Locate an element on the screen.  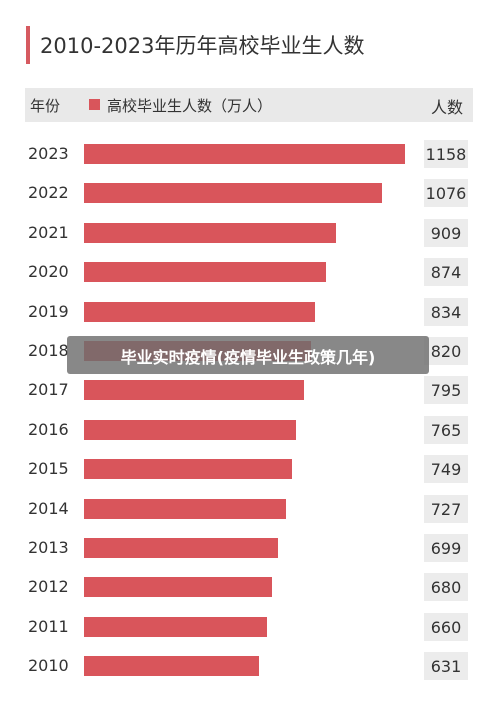
data-label: 699 is located at coordinates (446, 548).